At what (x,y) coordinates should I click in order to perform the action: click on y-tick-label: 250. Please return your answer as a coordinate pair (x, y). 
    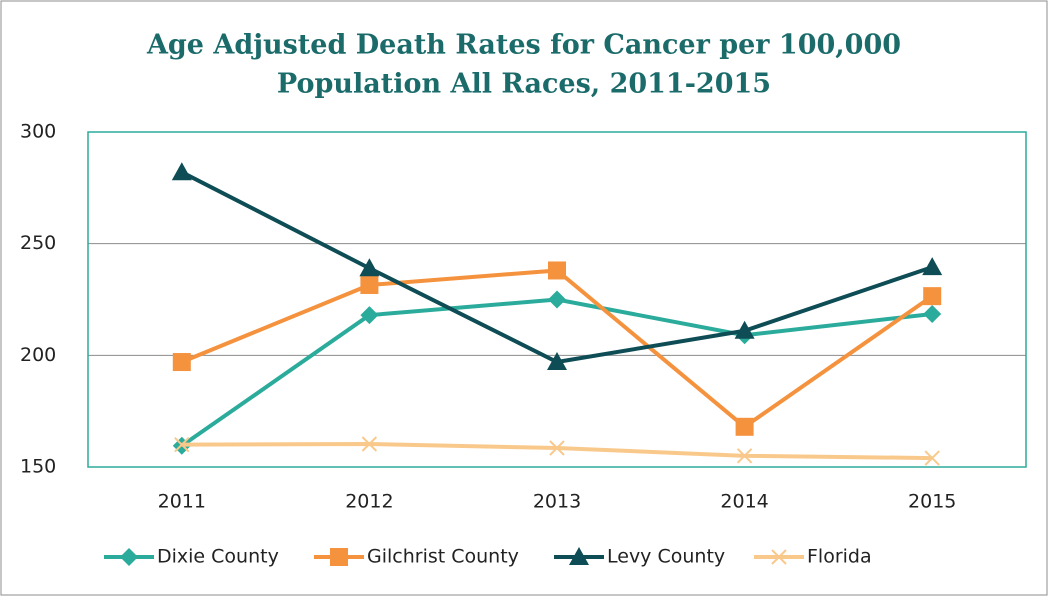
    Looking at the image, I should click on (38, 243).